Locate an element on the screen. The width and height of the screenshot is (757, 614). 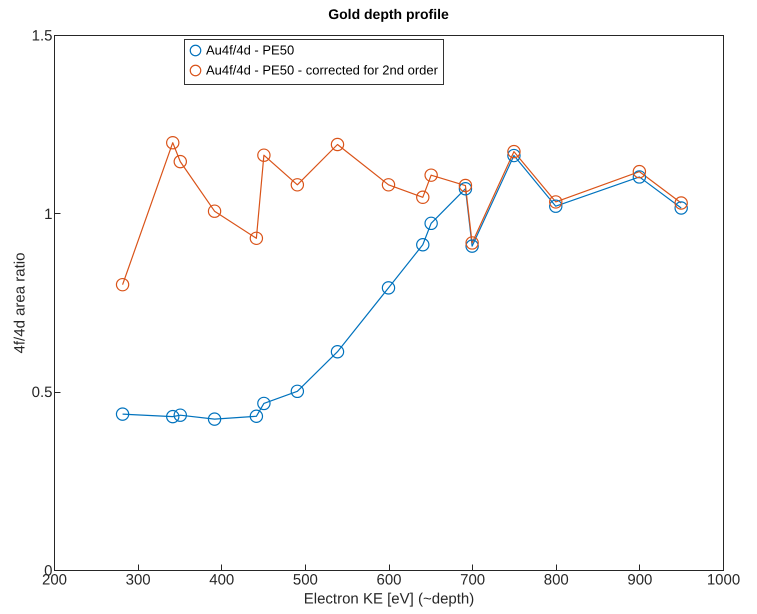
x-tick-label: 400 is located at coordinates (221, 580).